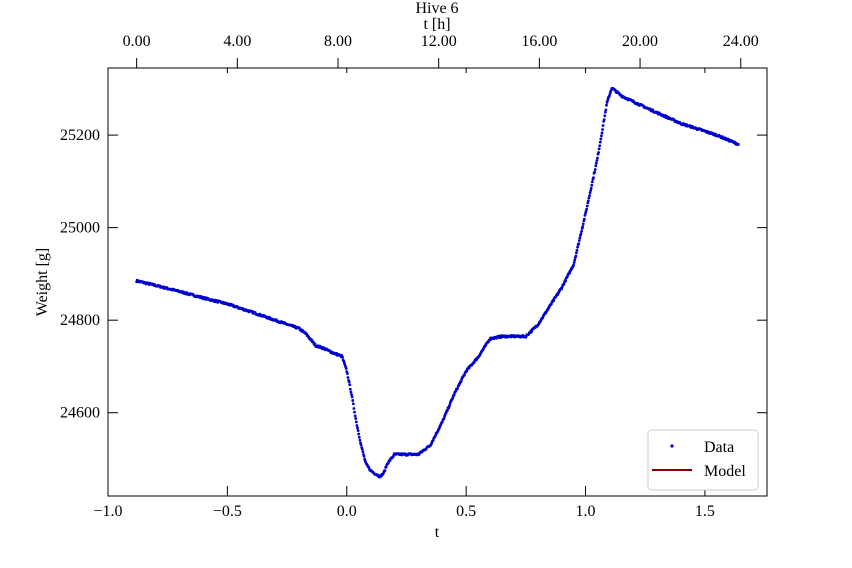  Describe the element at coordinates (719, 447) in the screenshot. I see `legend-data-label: Data` at that location.